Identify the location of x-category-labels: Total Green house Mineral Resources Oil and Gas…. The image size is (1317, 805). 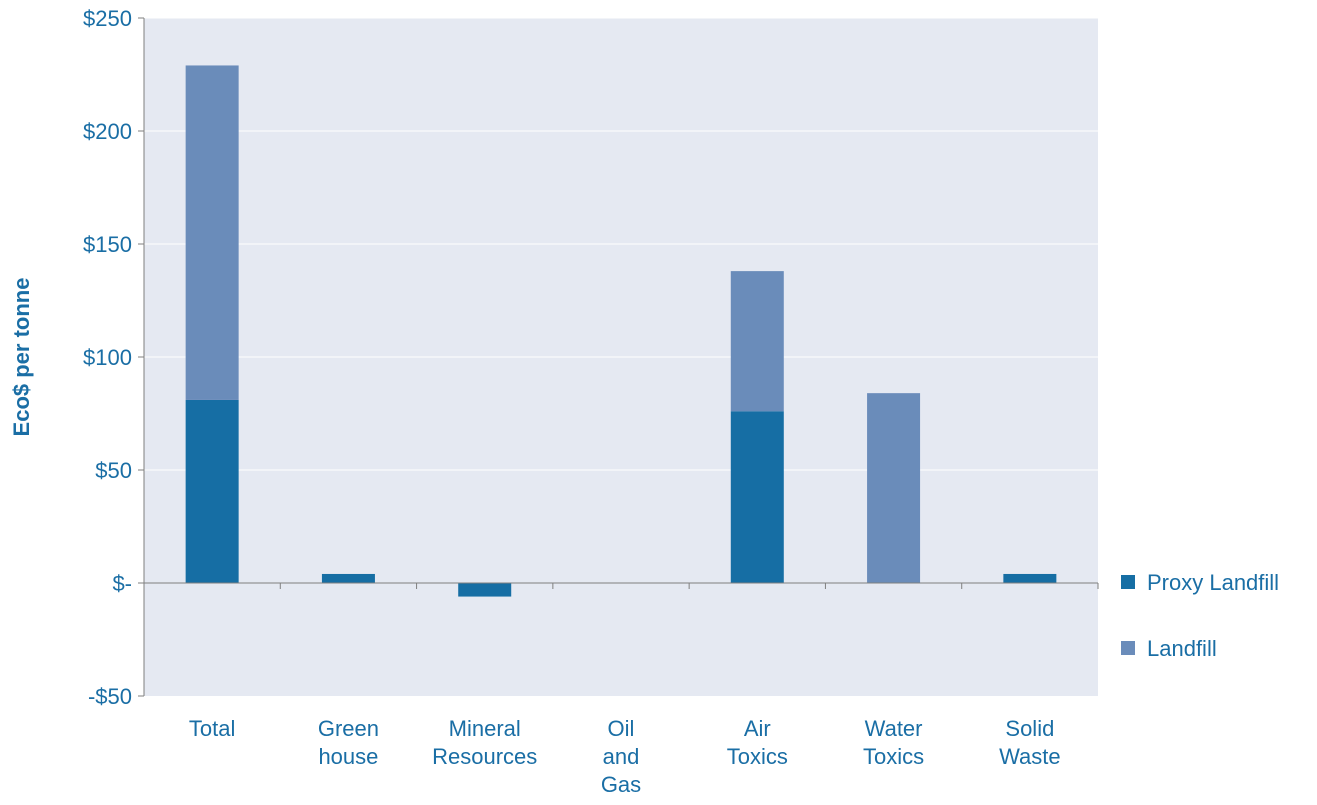
(625, 756).